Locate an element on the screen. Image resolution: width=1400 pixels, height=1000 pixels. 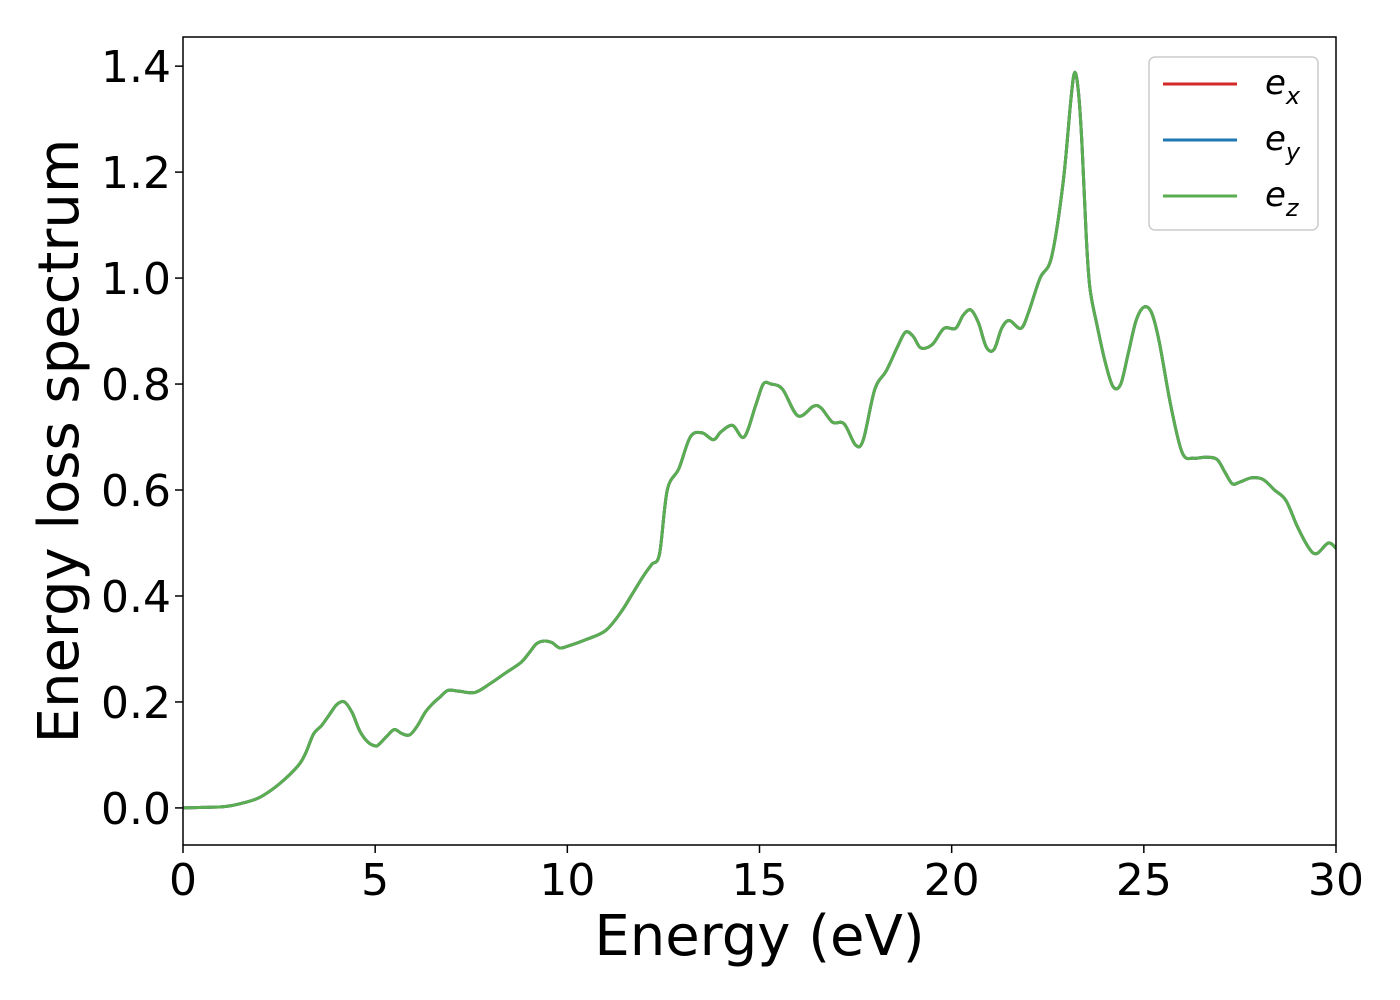
legend-box is located at coordinates (1233, 143).